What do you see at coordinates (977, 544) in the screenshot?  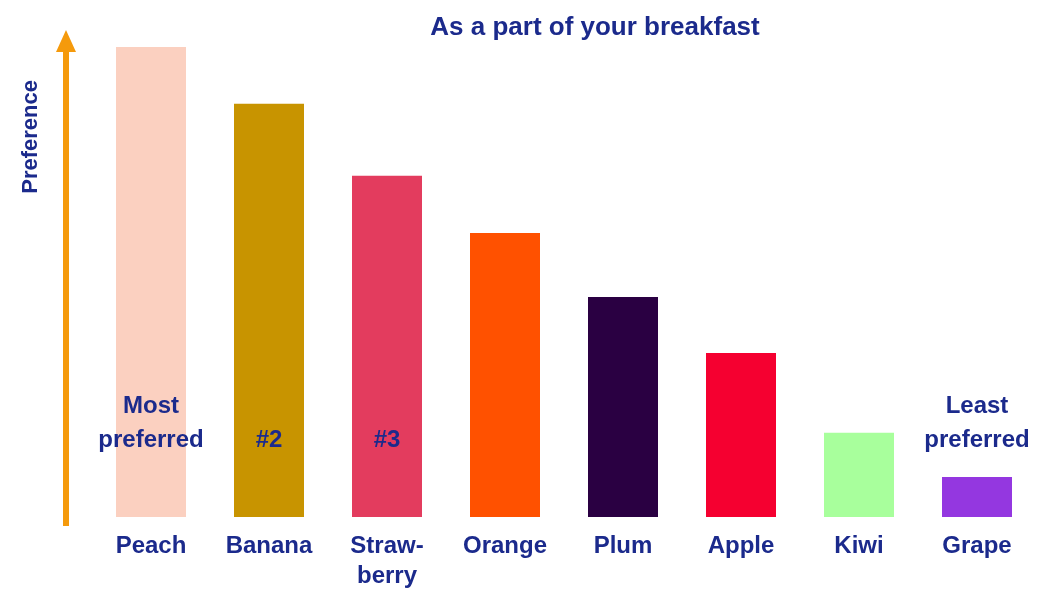 I see `x-tick-label: Grape` at bounding box center [977, 544].